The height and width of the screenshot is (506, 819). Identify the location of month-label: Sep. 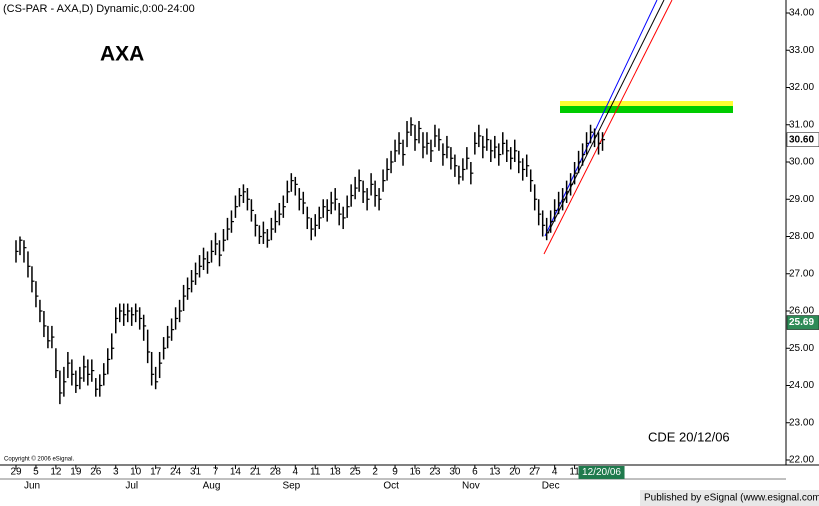
(291, 486).